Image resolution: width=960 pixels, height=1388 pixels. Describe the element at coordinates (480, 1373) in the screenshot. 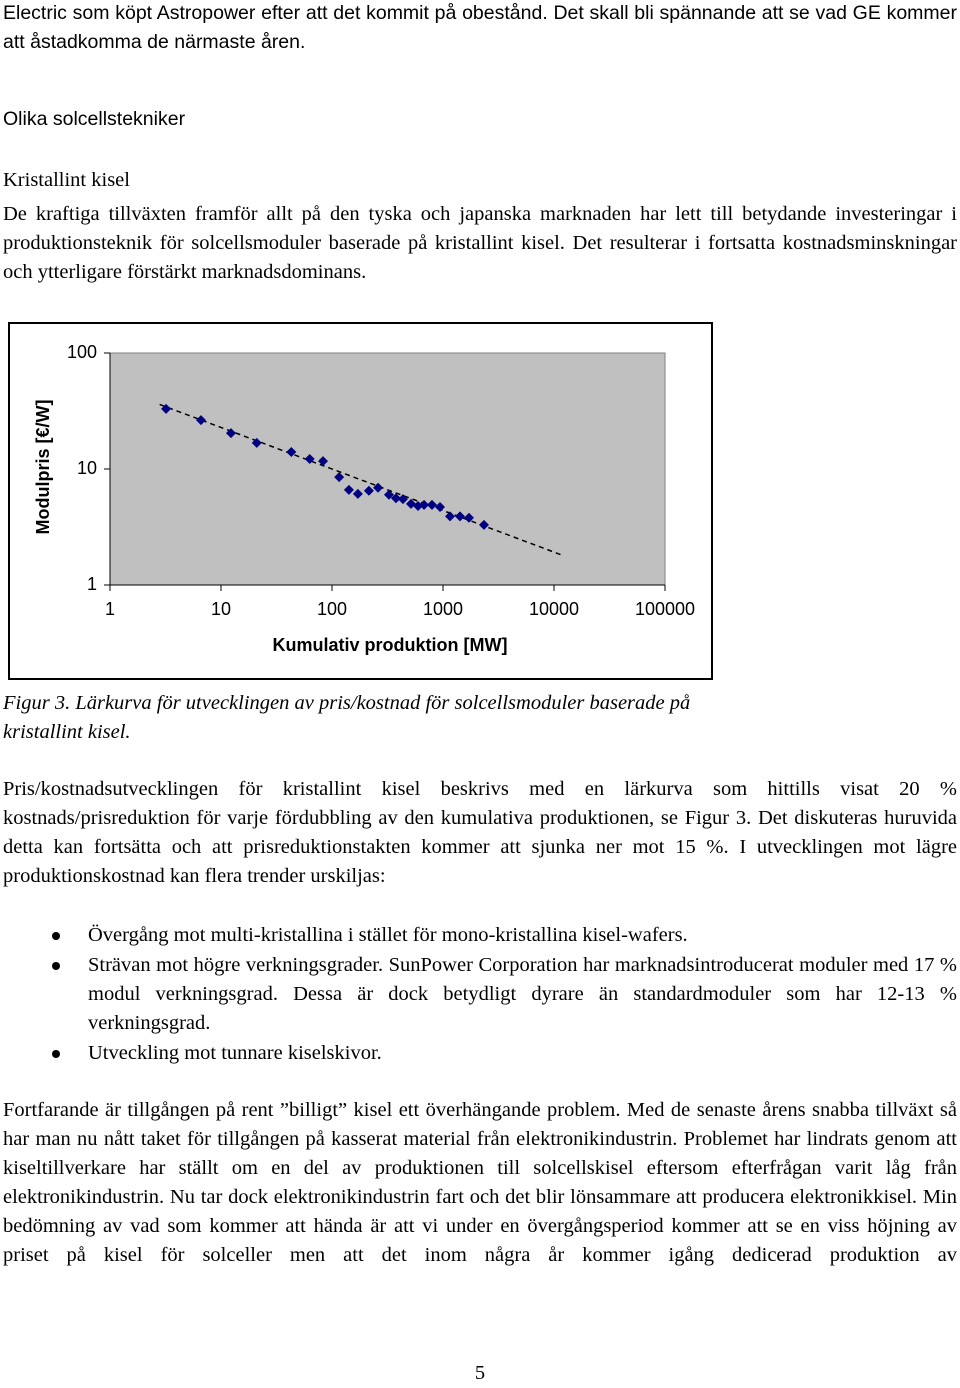

I see `page-number: 5` at that location.